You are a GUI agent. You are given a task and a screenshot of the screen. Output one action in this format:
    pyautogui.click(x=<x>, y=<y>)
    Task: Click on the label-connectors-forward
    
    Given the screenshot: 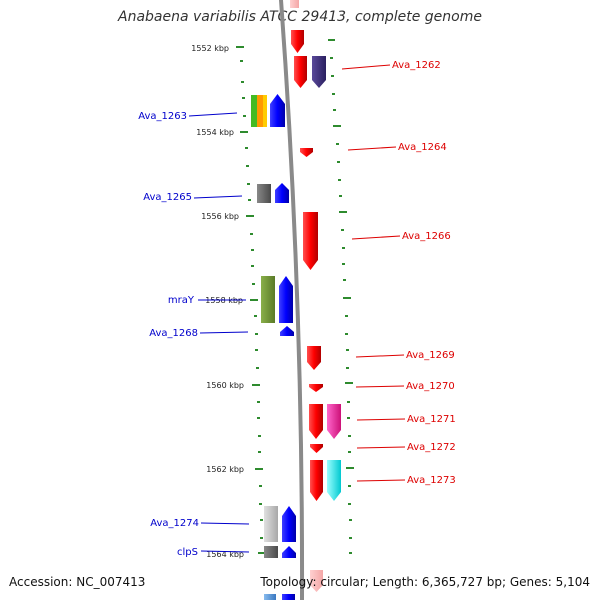 What is the action you would take?
    pyautogui.click(x=373, y=273)
    